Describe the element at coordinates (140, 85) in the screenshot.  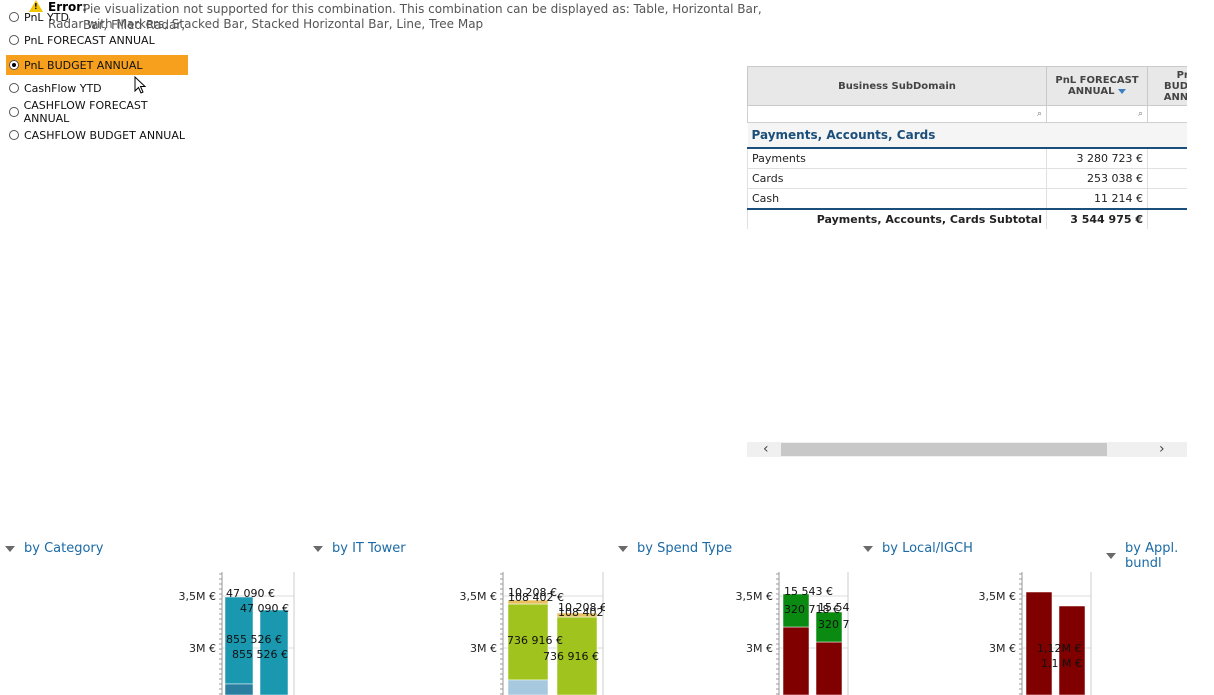
I see `mouse-cursor-icon` at that location.